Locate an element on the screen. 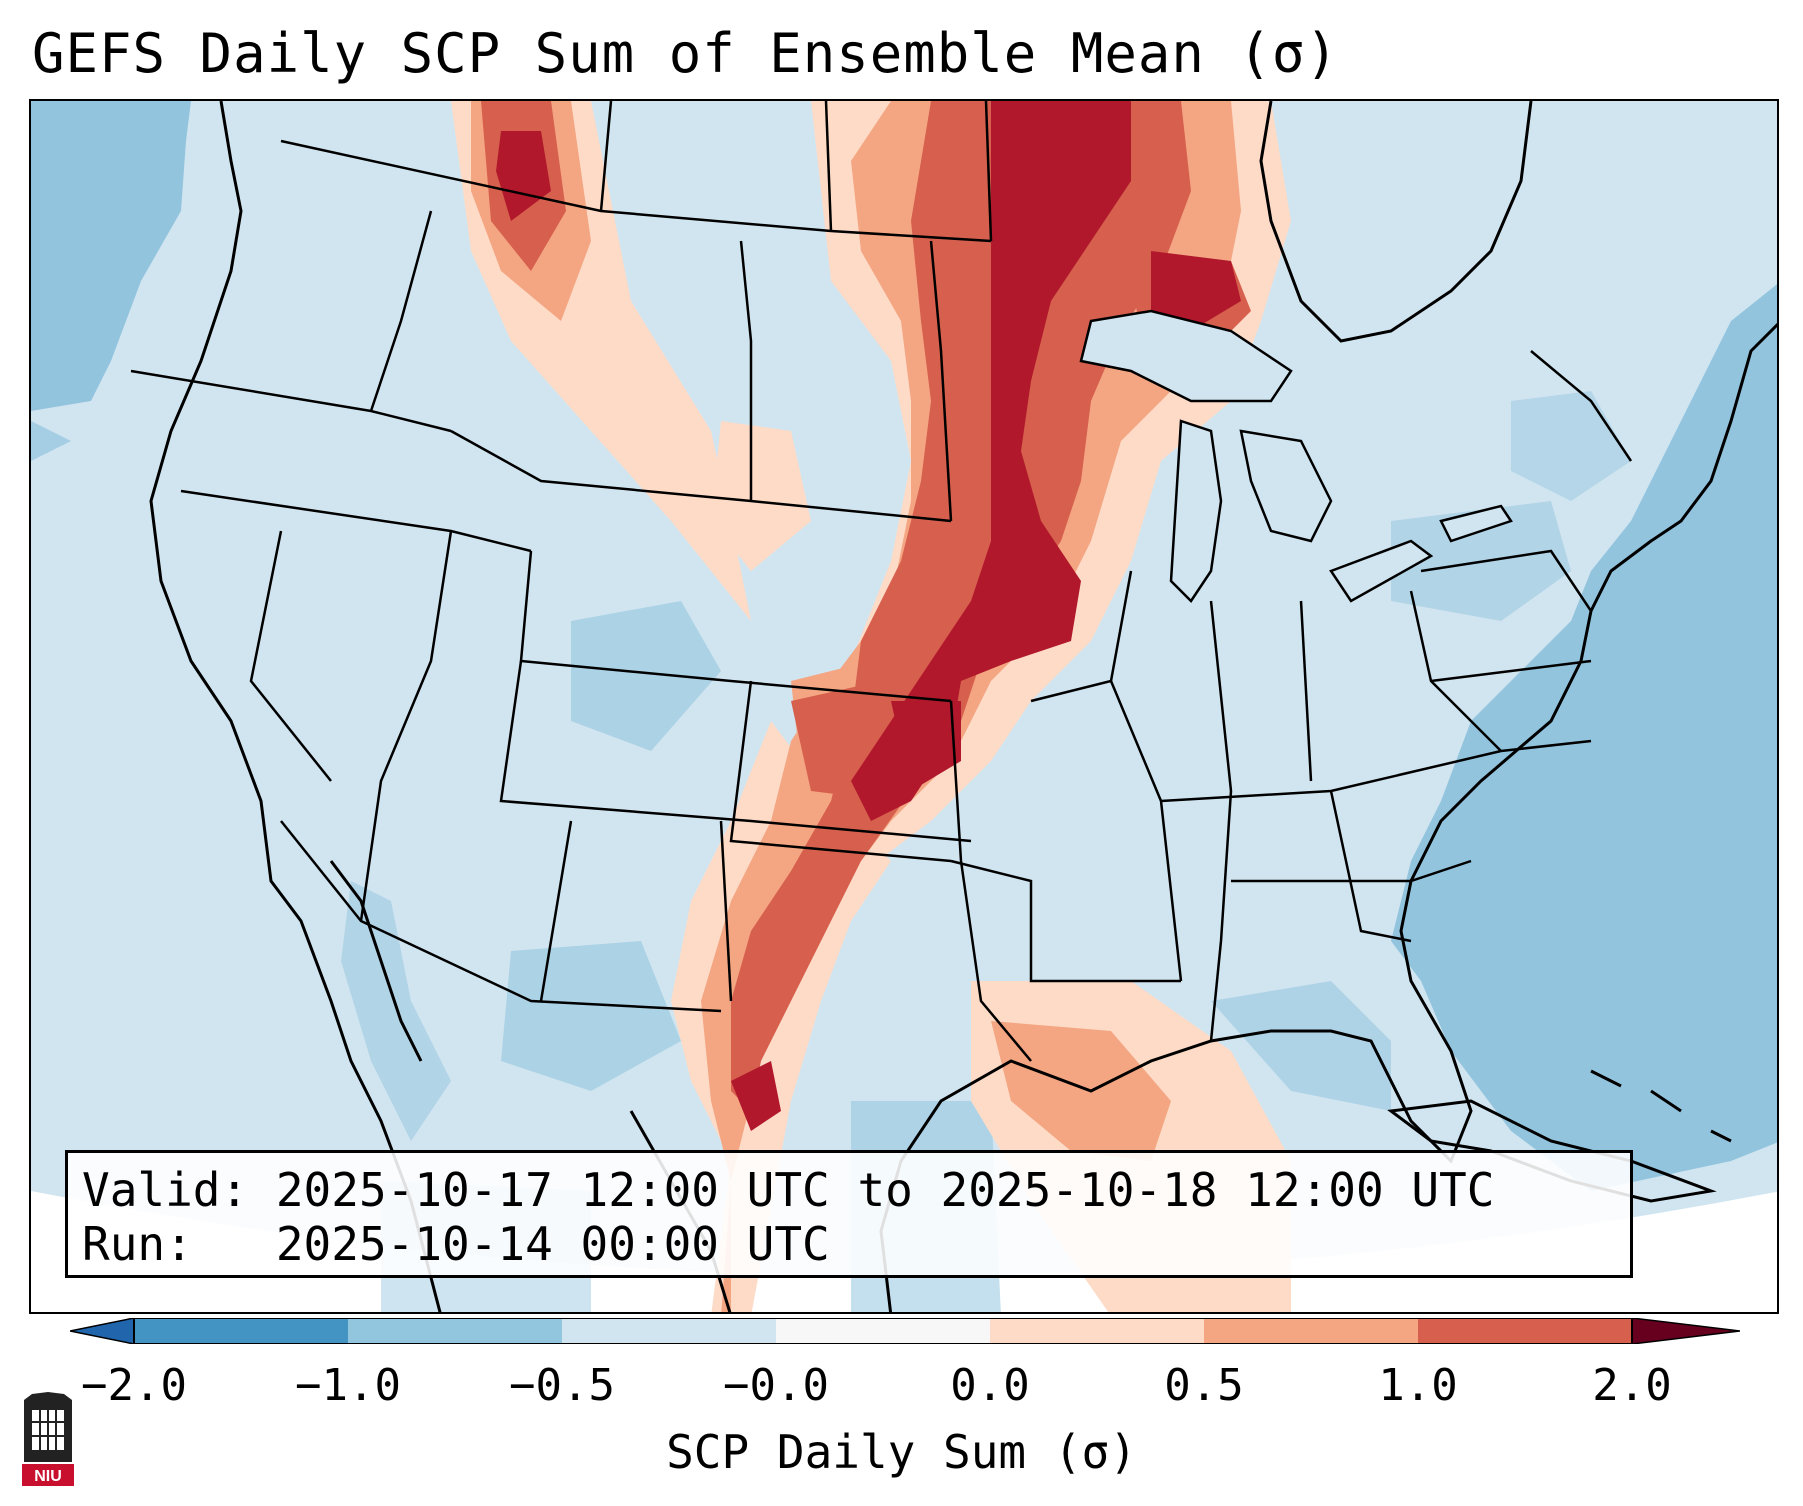  colorbar-tick: 1.0 is located at coordinates (1418, 1385).